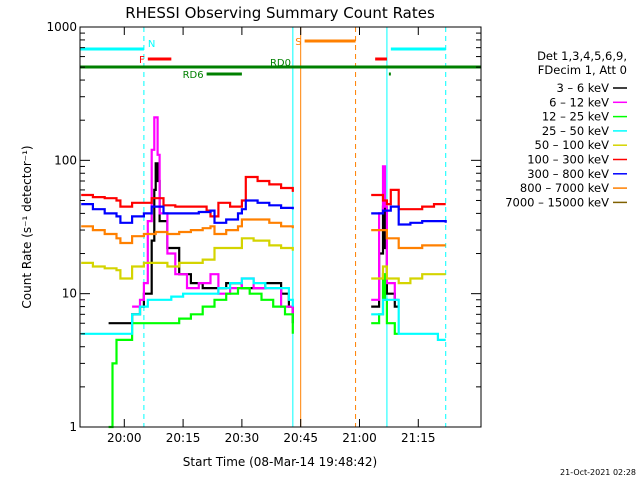  I want to click on flag-label-rd0: RD0, so click(280, 63).